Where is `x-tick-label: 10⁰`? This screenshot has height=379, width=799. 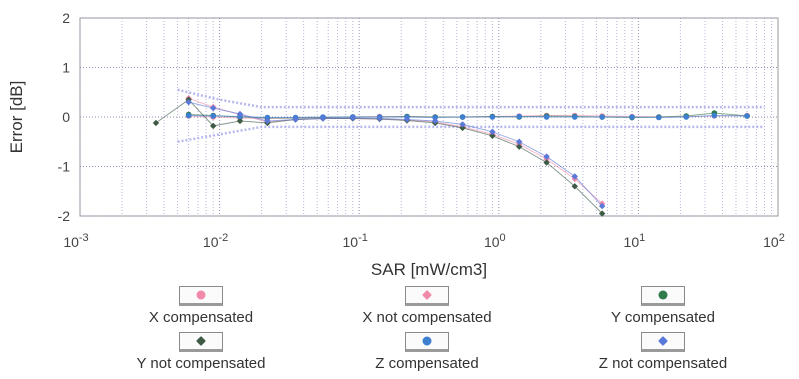 x-tick-label: 10⁰ is located at coordinates (495, 241).